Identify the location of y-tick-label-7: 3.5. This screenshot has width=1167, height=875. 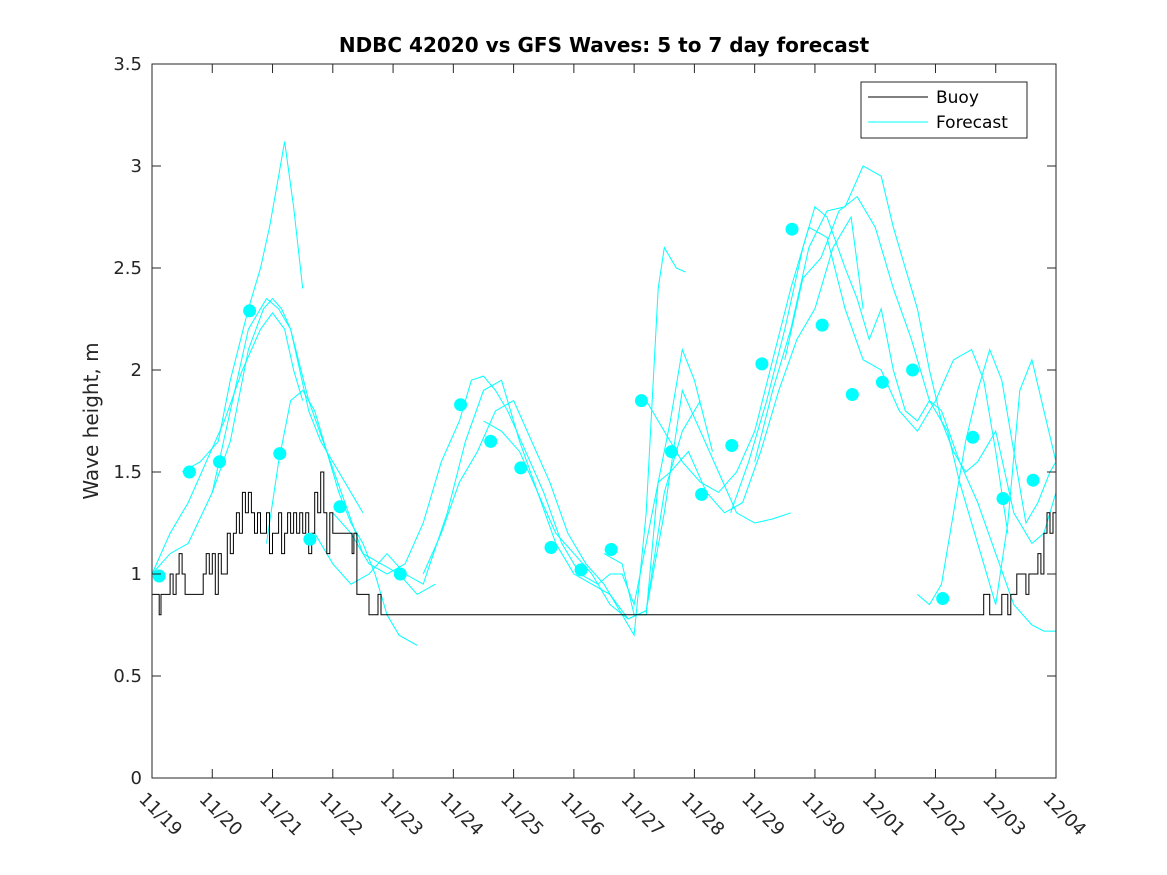
(127, 64).